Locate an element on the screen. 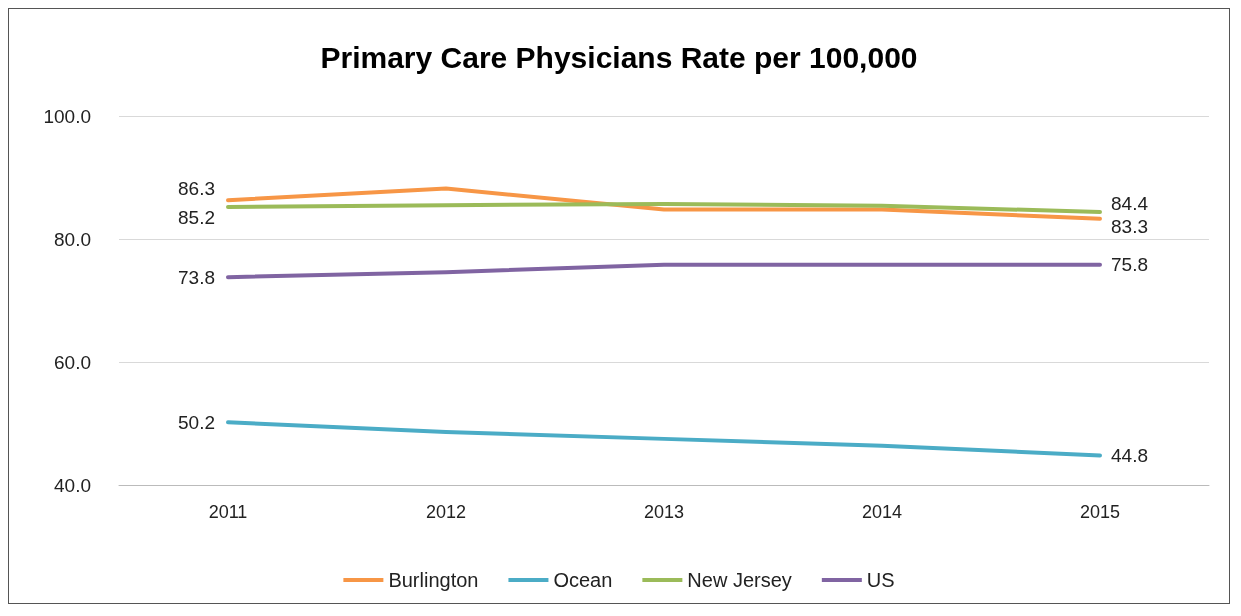  data-label: 73.8 is located at coordinates (196, 277).